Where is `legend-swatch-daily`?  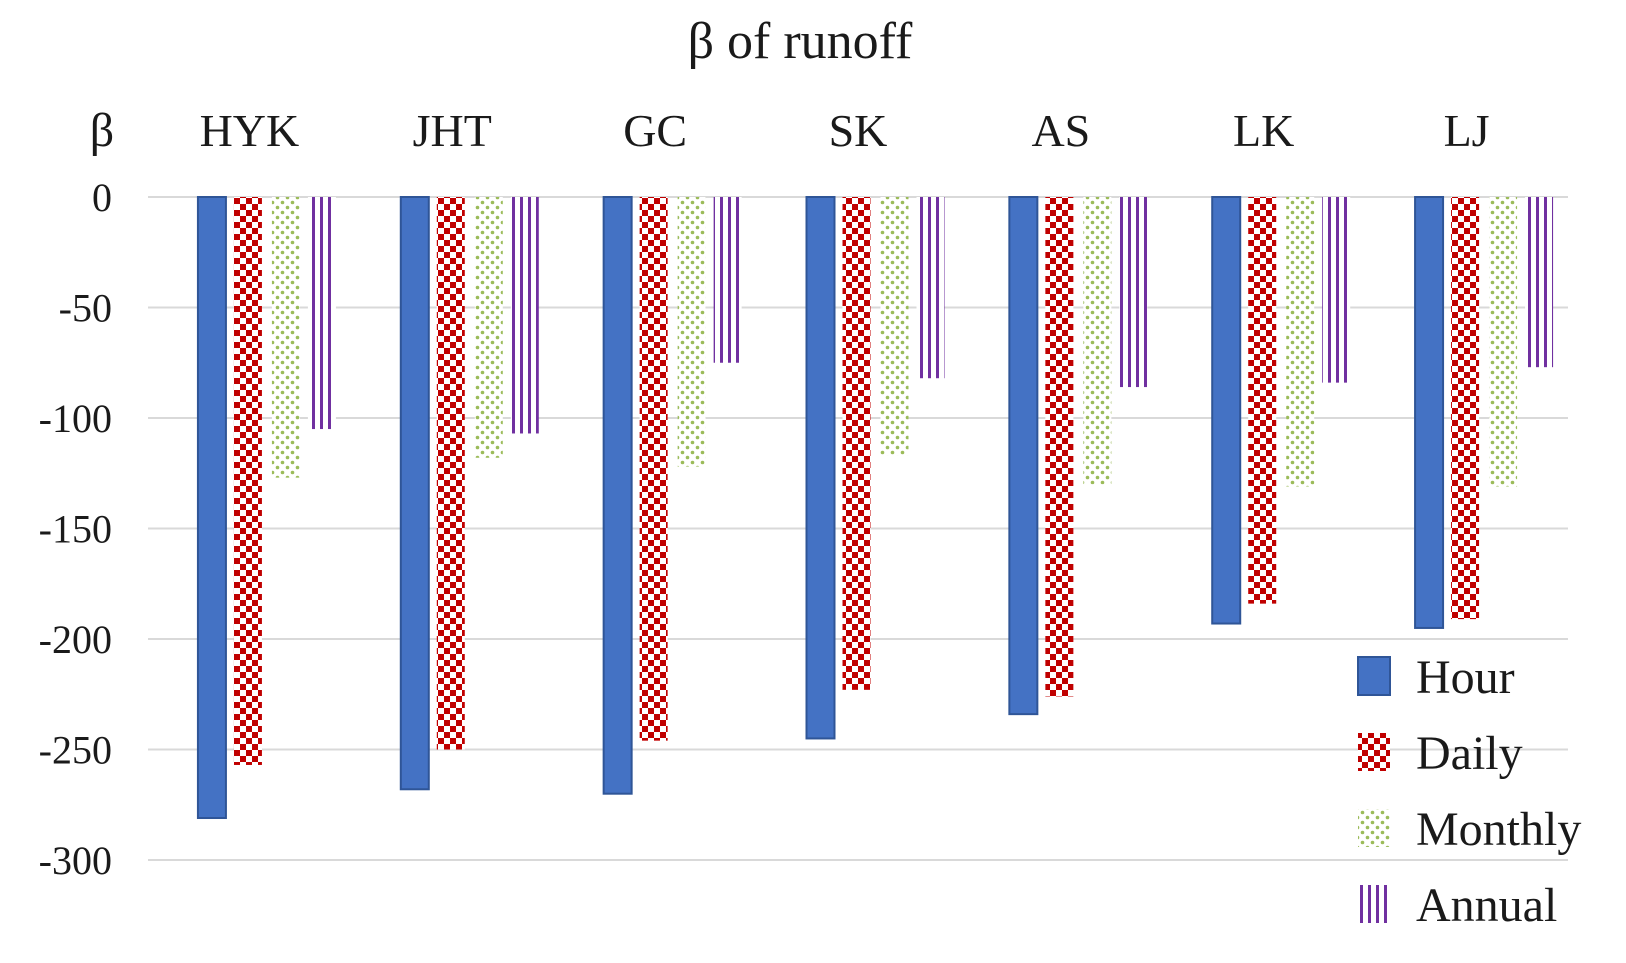 legend-swatch-daily is located at coordinates (1374, 752).